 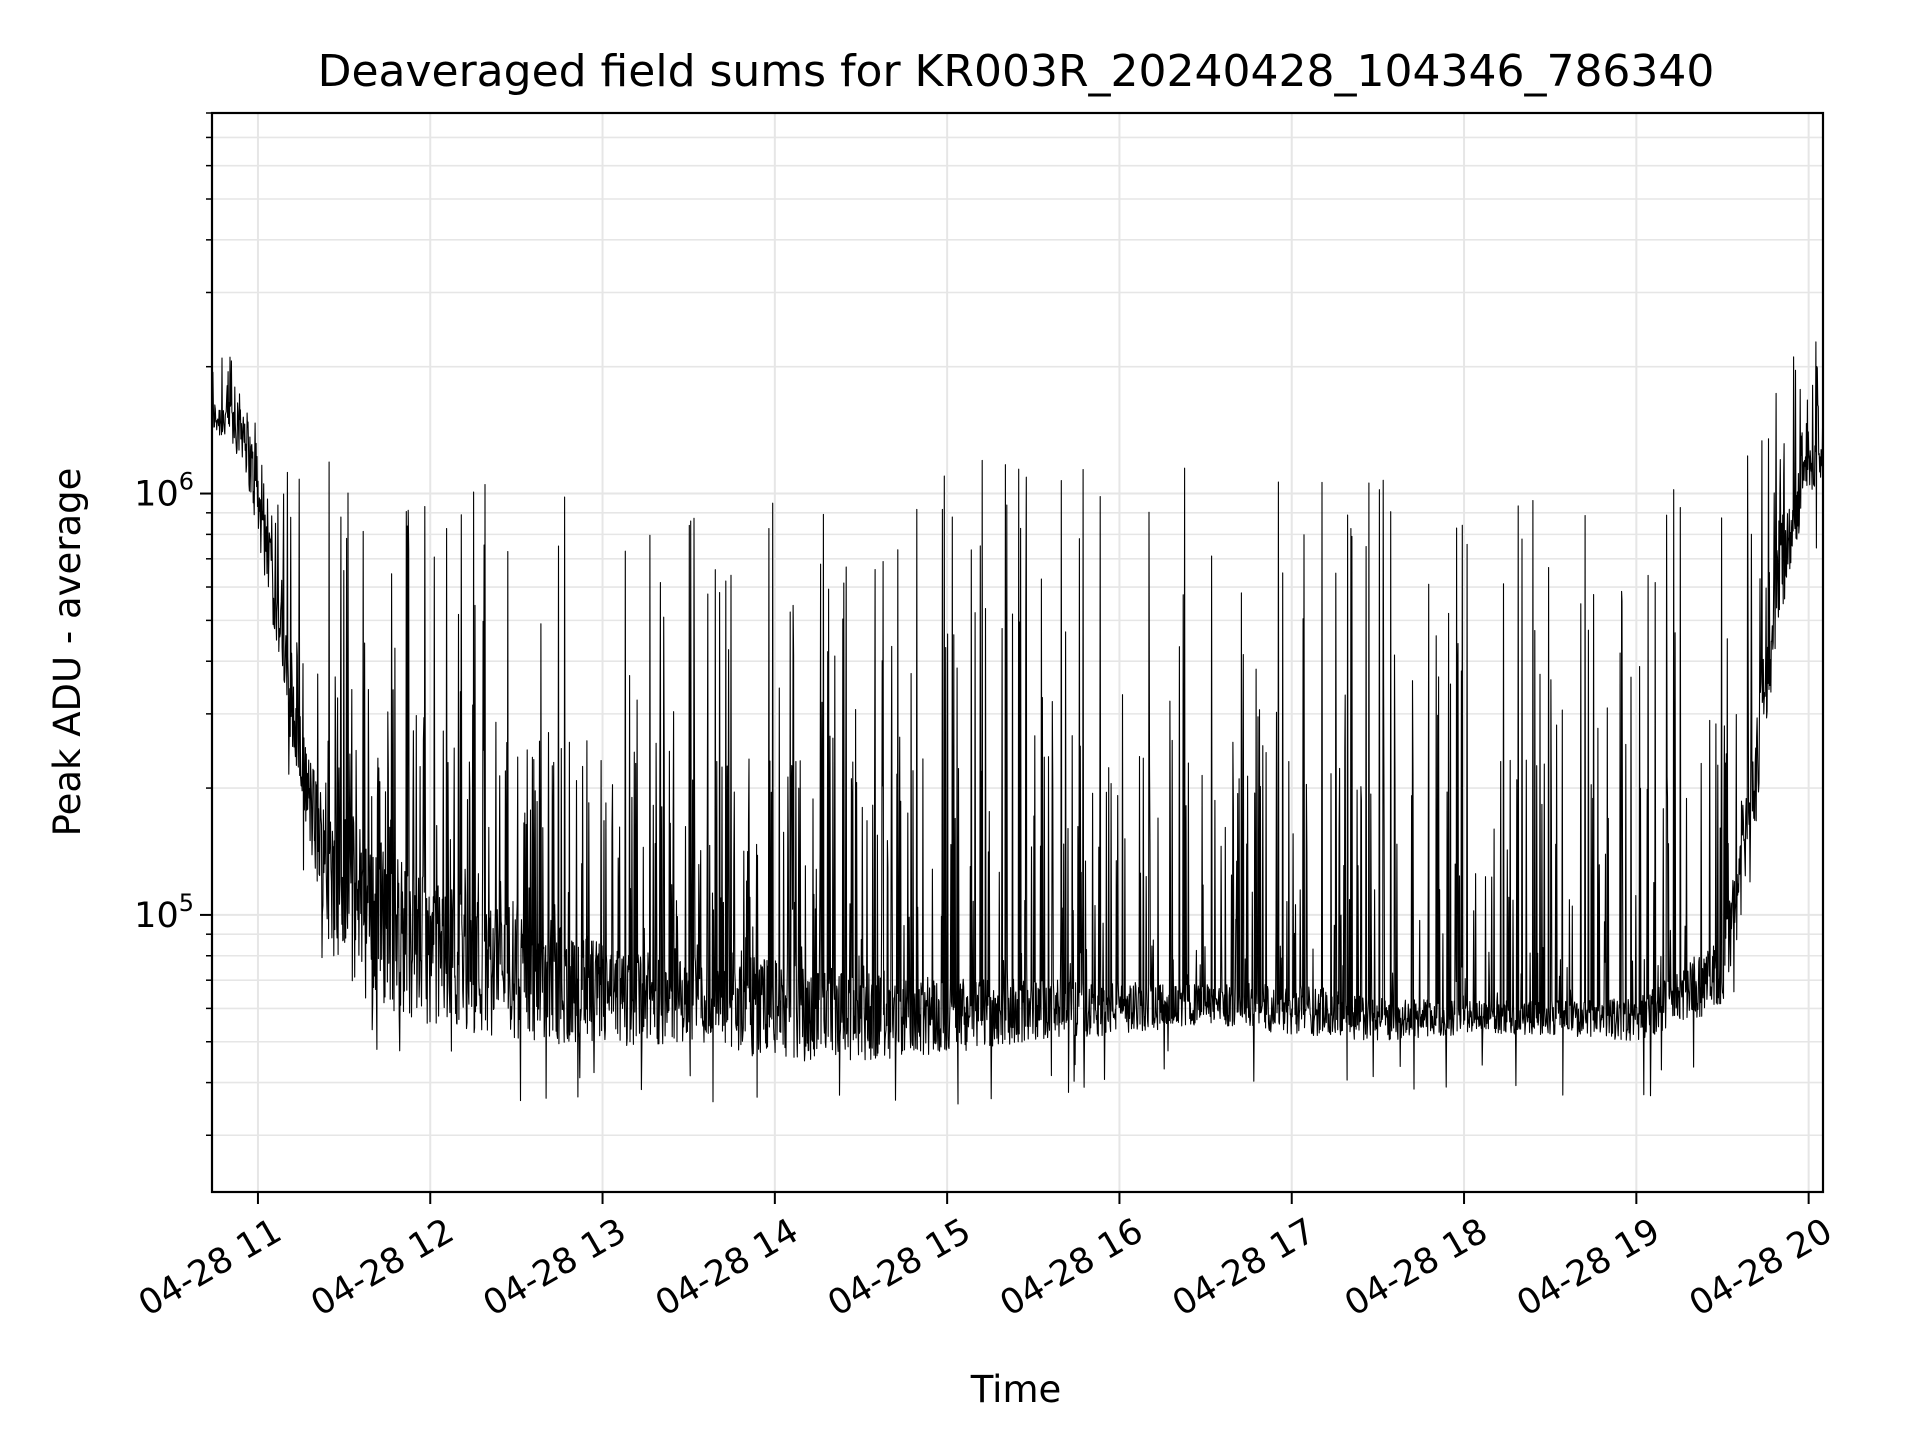 I want to click on x-tick-label: 04-28 18, so click(x=1416, y=1267).